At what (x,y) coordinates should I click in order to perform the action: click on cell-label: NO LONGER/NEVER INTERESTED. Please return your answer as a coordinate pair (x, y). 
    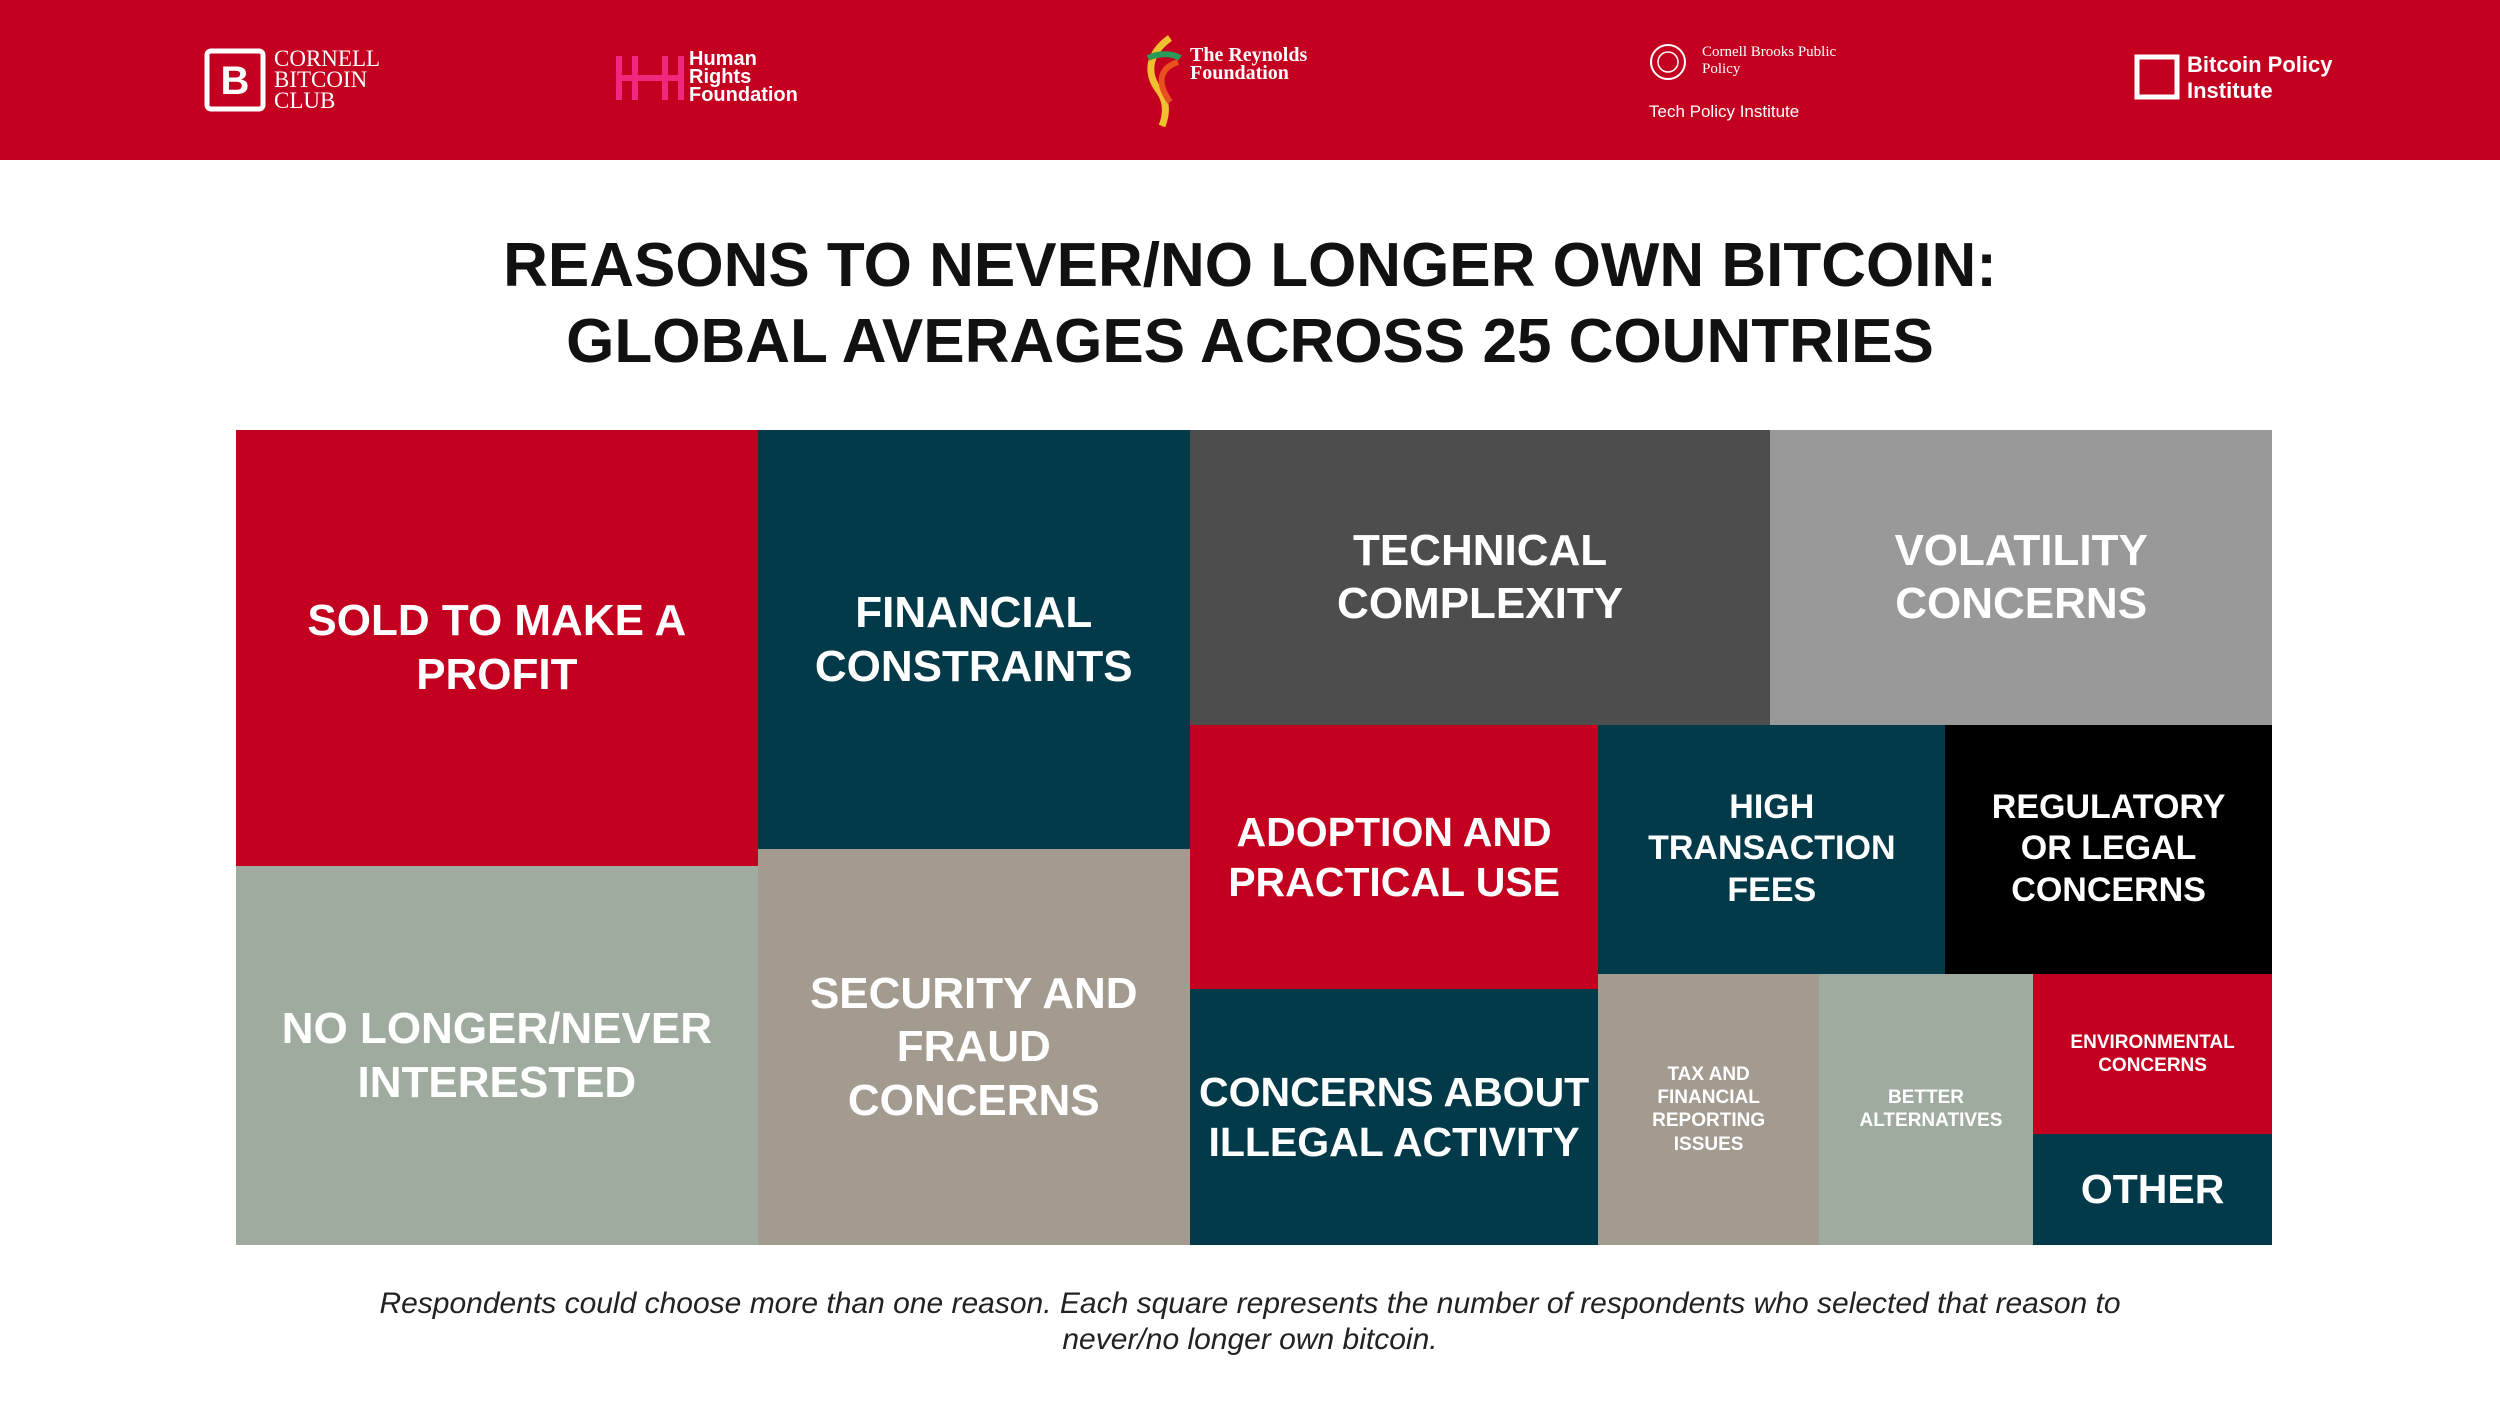
    Looking at the image, I should click on (496, 1055).